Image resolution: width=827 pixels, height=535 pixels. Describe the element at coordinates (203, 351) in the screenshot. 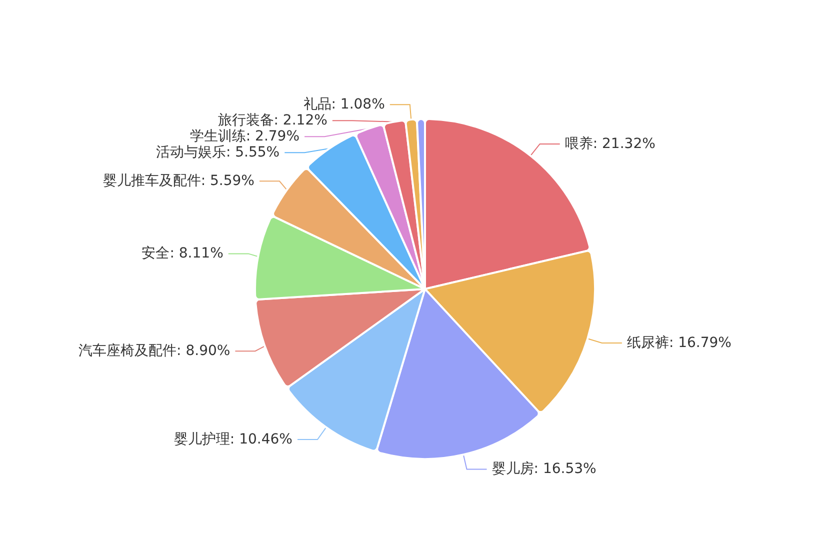

I see `data-label: : 8.90%` at that location.